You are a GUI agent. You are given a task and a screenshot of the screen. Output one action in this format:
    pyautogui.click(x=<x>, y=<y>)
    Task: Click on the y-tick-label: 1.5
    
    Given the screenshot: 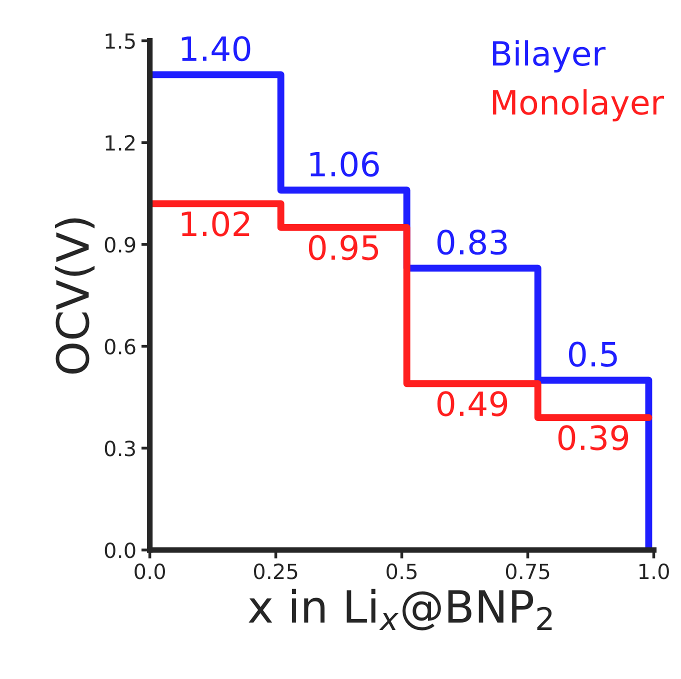 What is the action you would take?
    pyautogui.click(x=120, y=41)
    